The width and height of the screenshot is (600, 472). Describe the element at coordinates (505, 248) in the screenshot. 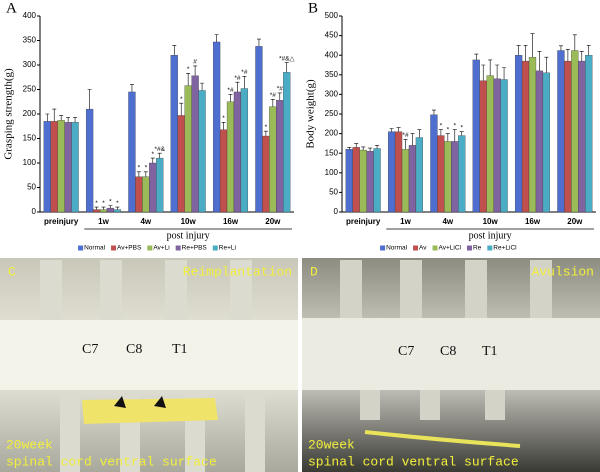

I see `legend-label: Re+LiCl` at that location.